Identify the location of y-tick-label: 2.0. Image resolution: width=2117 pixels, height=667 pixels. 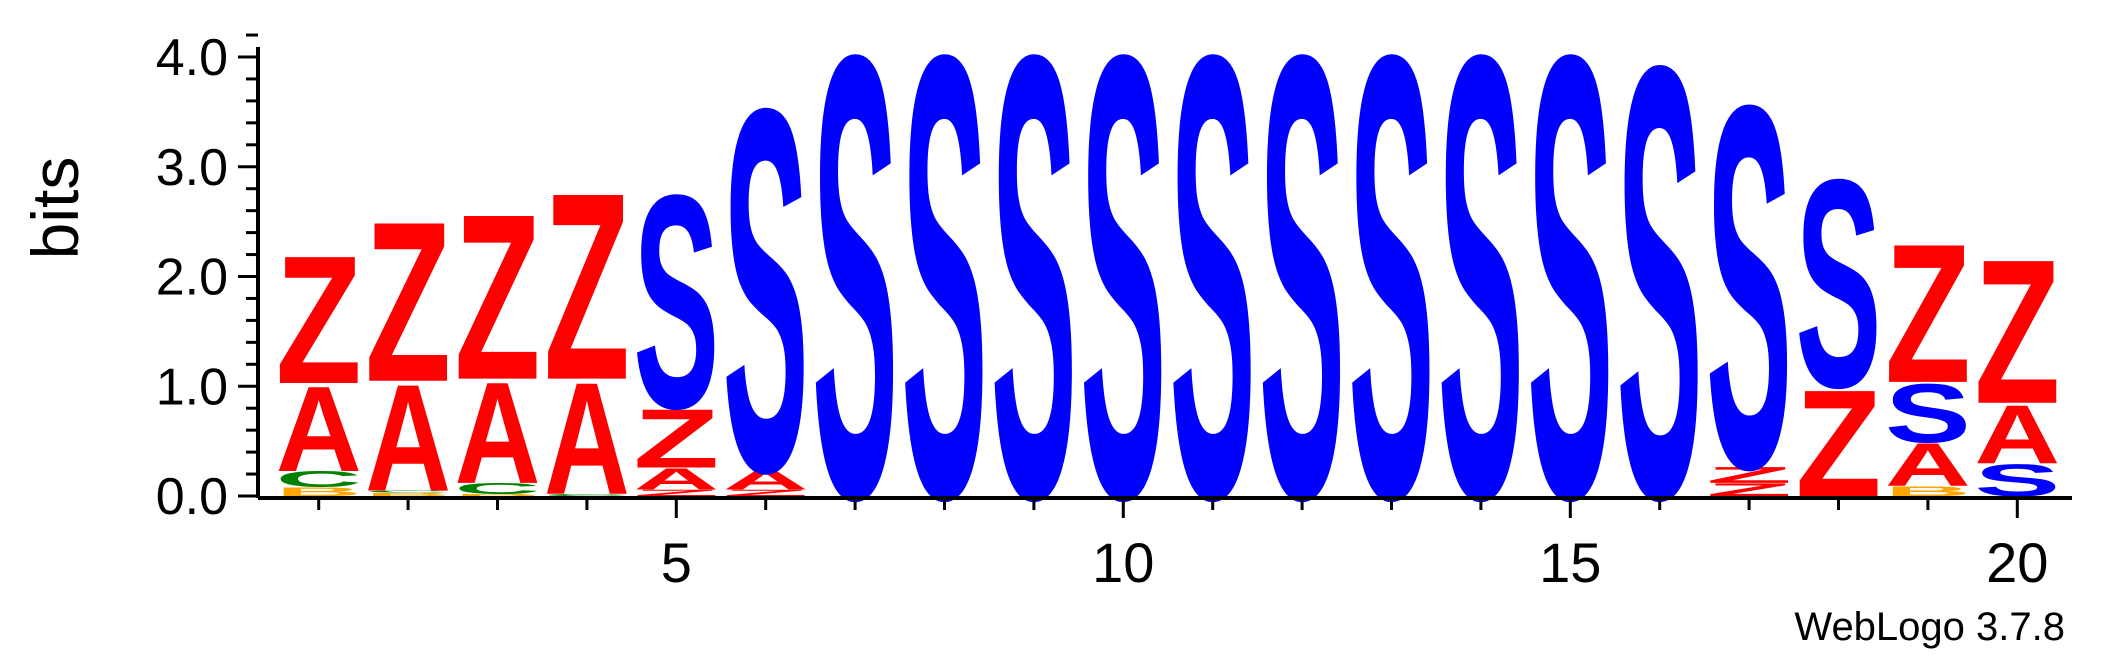
(192, 278).